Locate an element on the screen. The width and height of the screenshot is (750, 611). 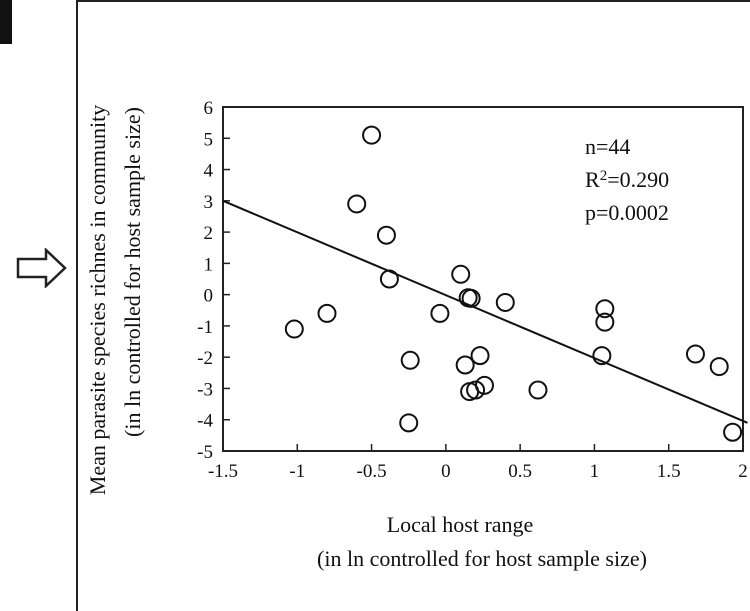
x-tick-label: 1 is located at coordinates (595, 471).